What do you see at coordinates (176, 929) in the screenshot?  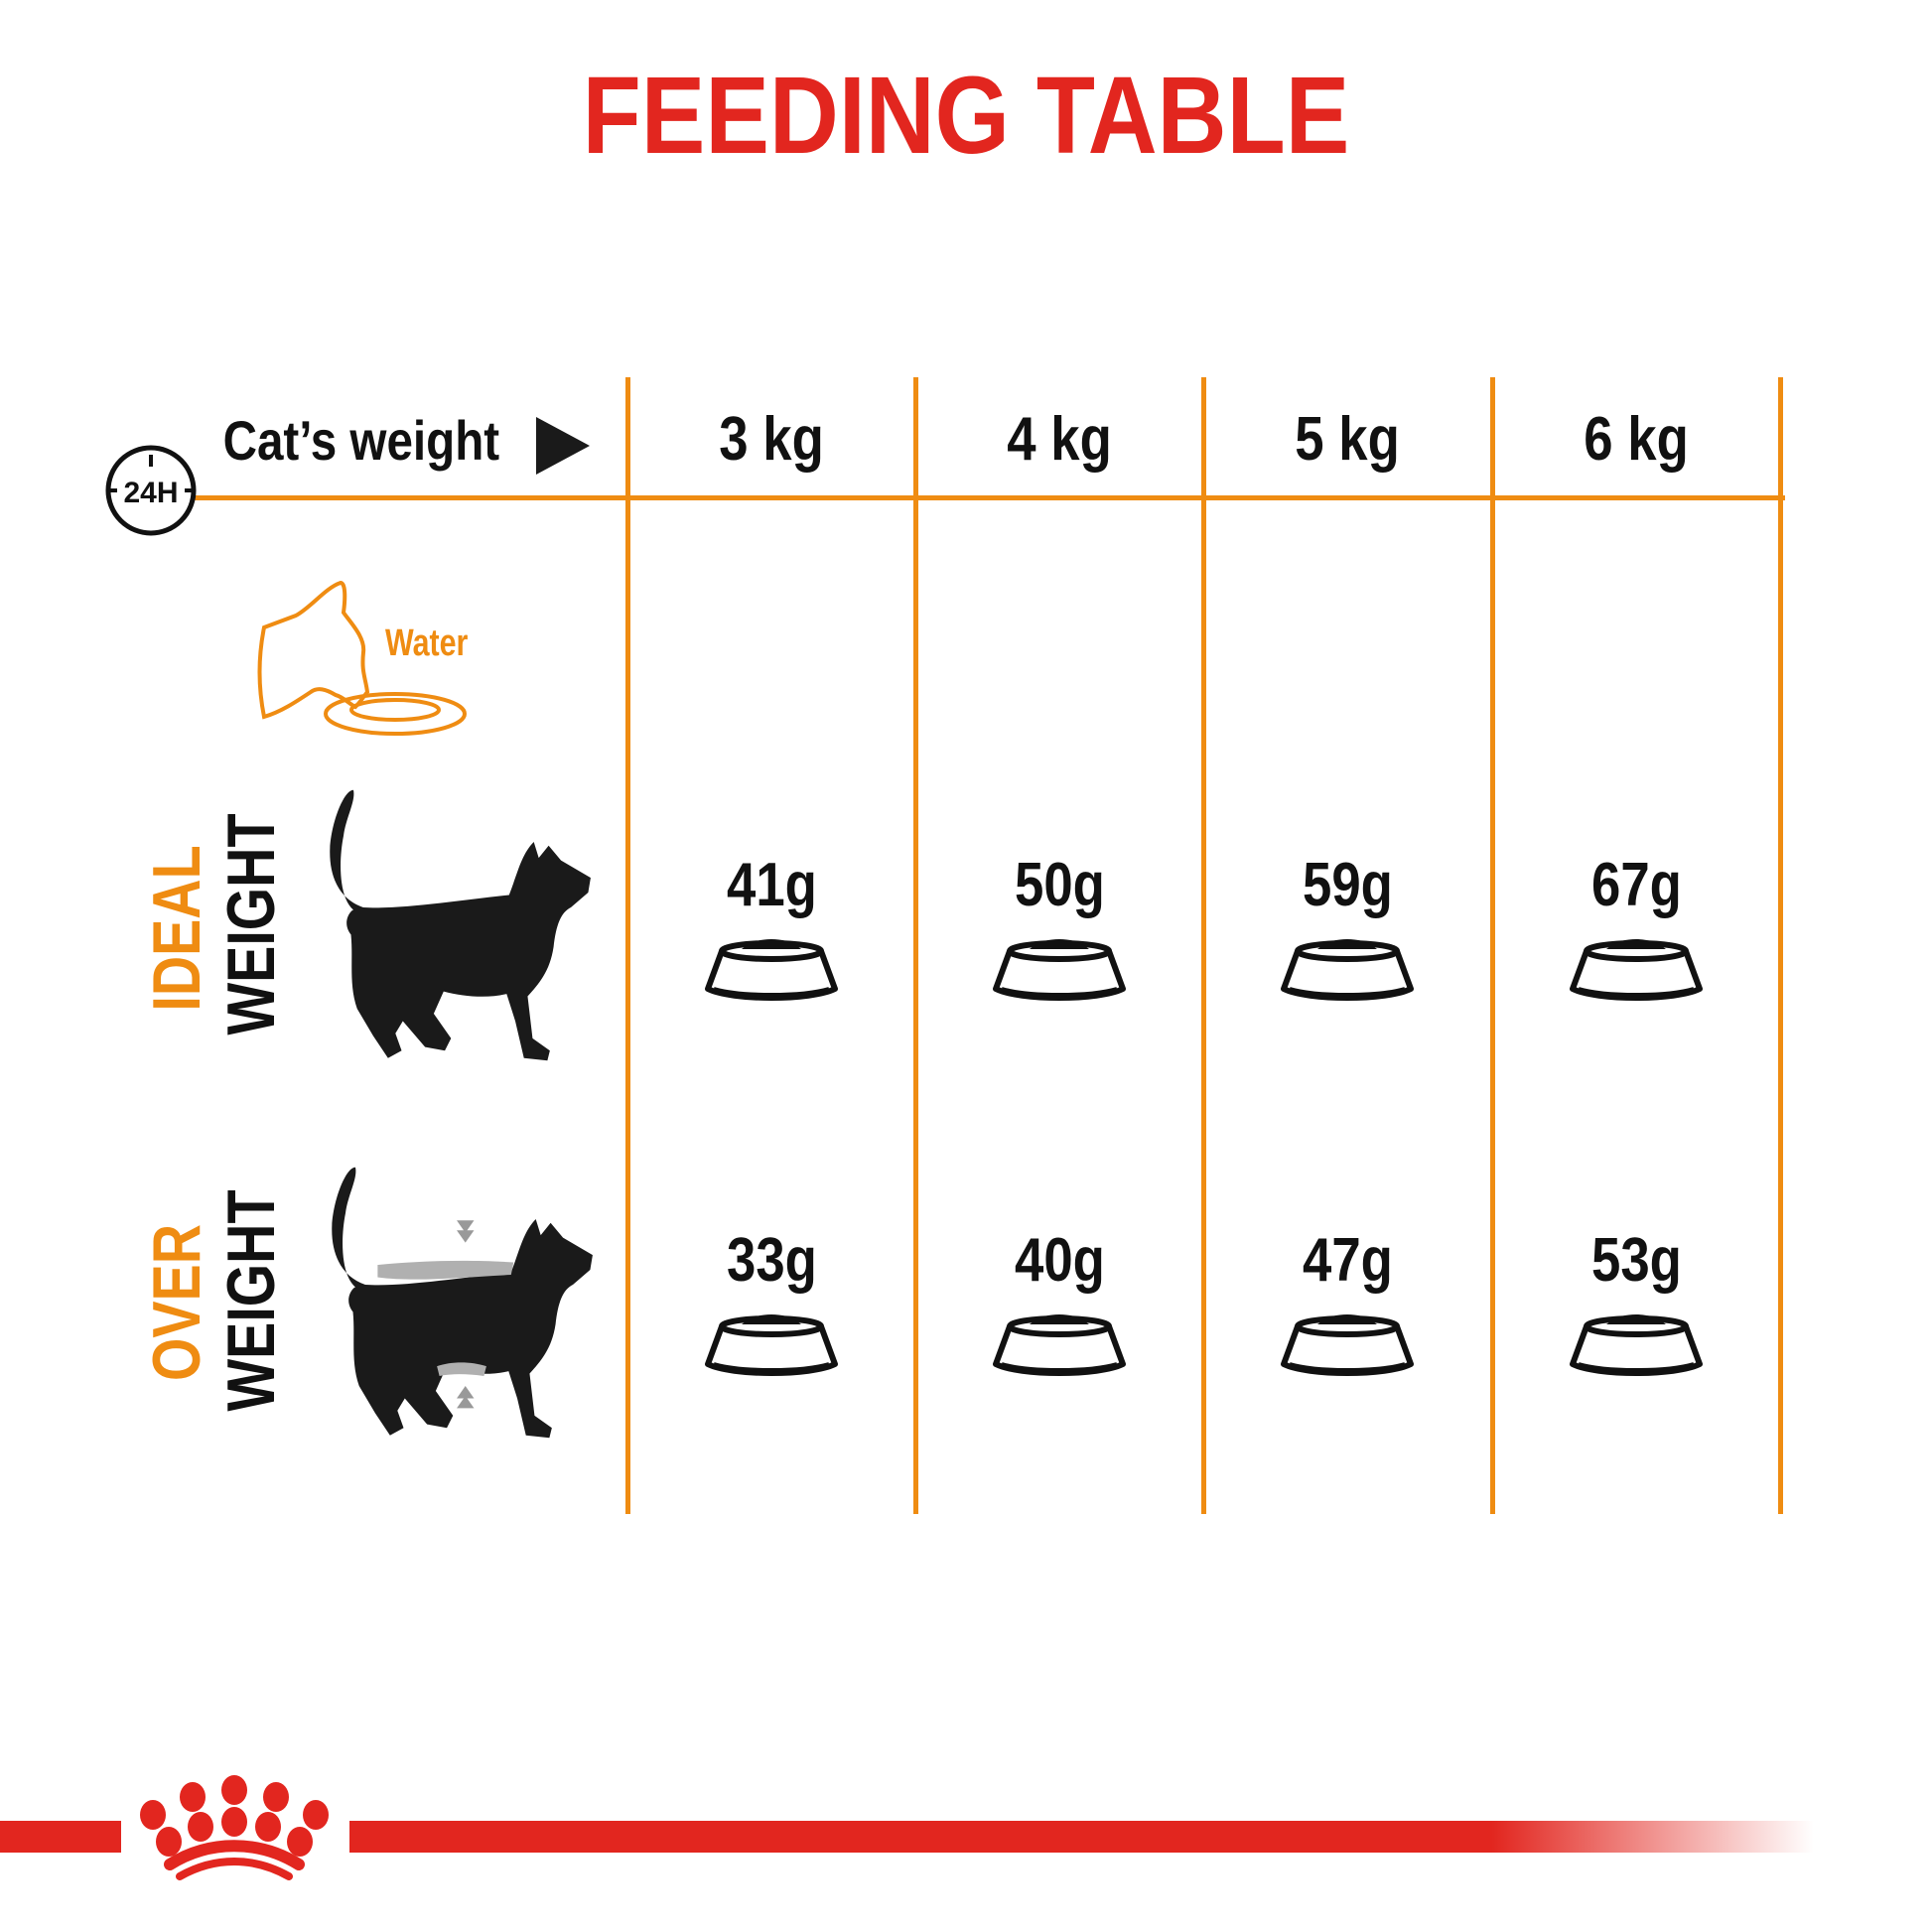 I see `row-label-ideal: IDEAL` at bounding box center [176, 929].